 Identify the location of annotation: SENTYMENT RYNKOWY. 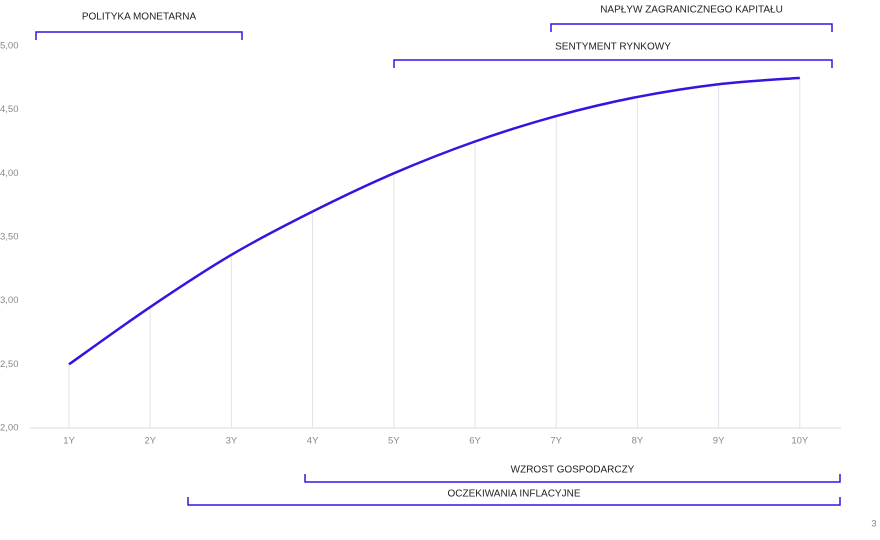
(613, 47).